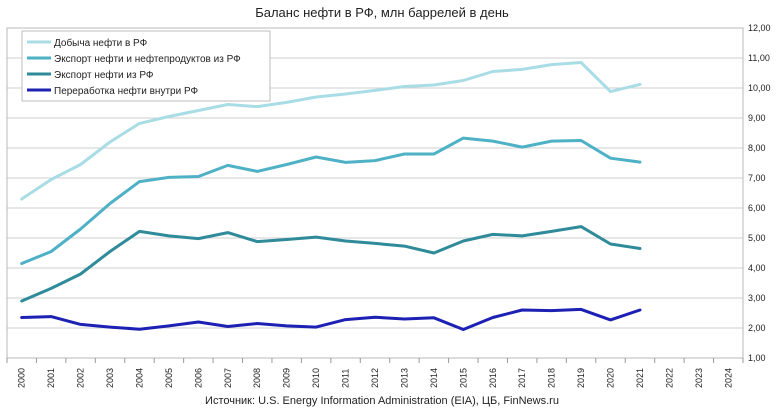  I want to click on x-tick-label: 2002, so click(81, 378).